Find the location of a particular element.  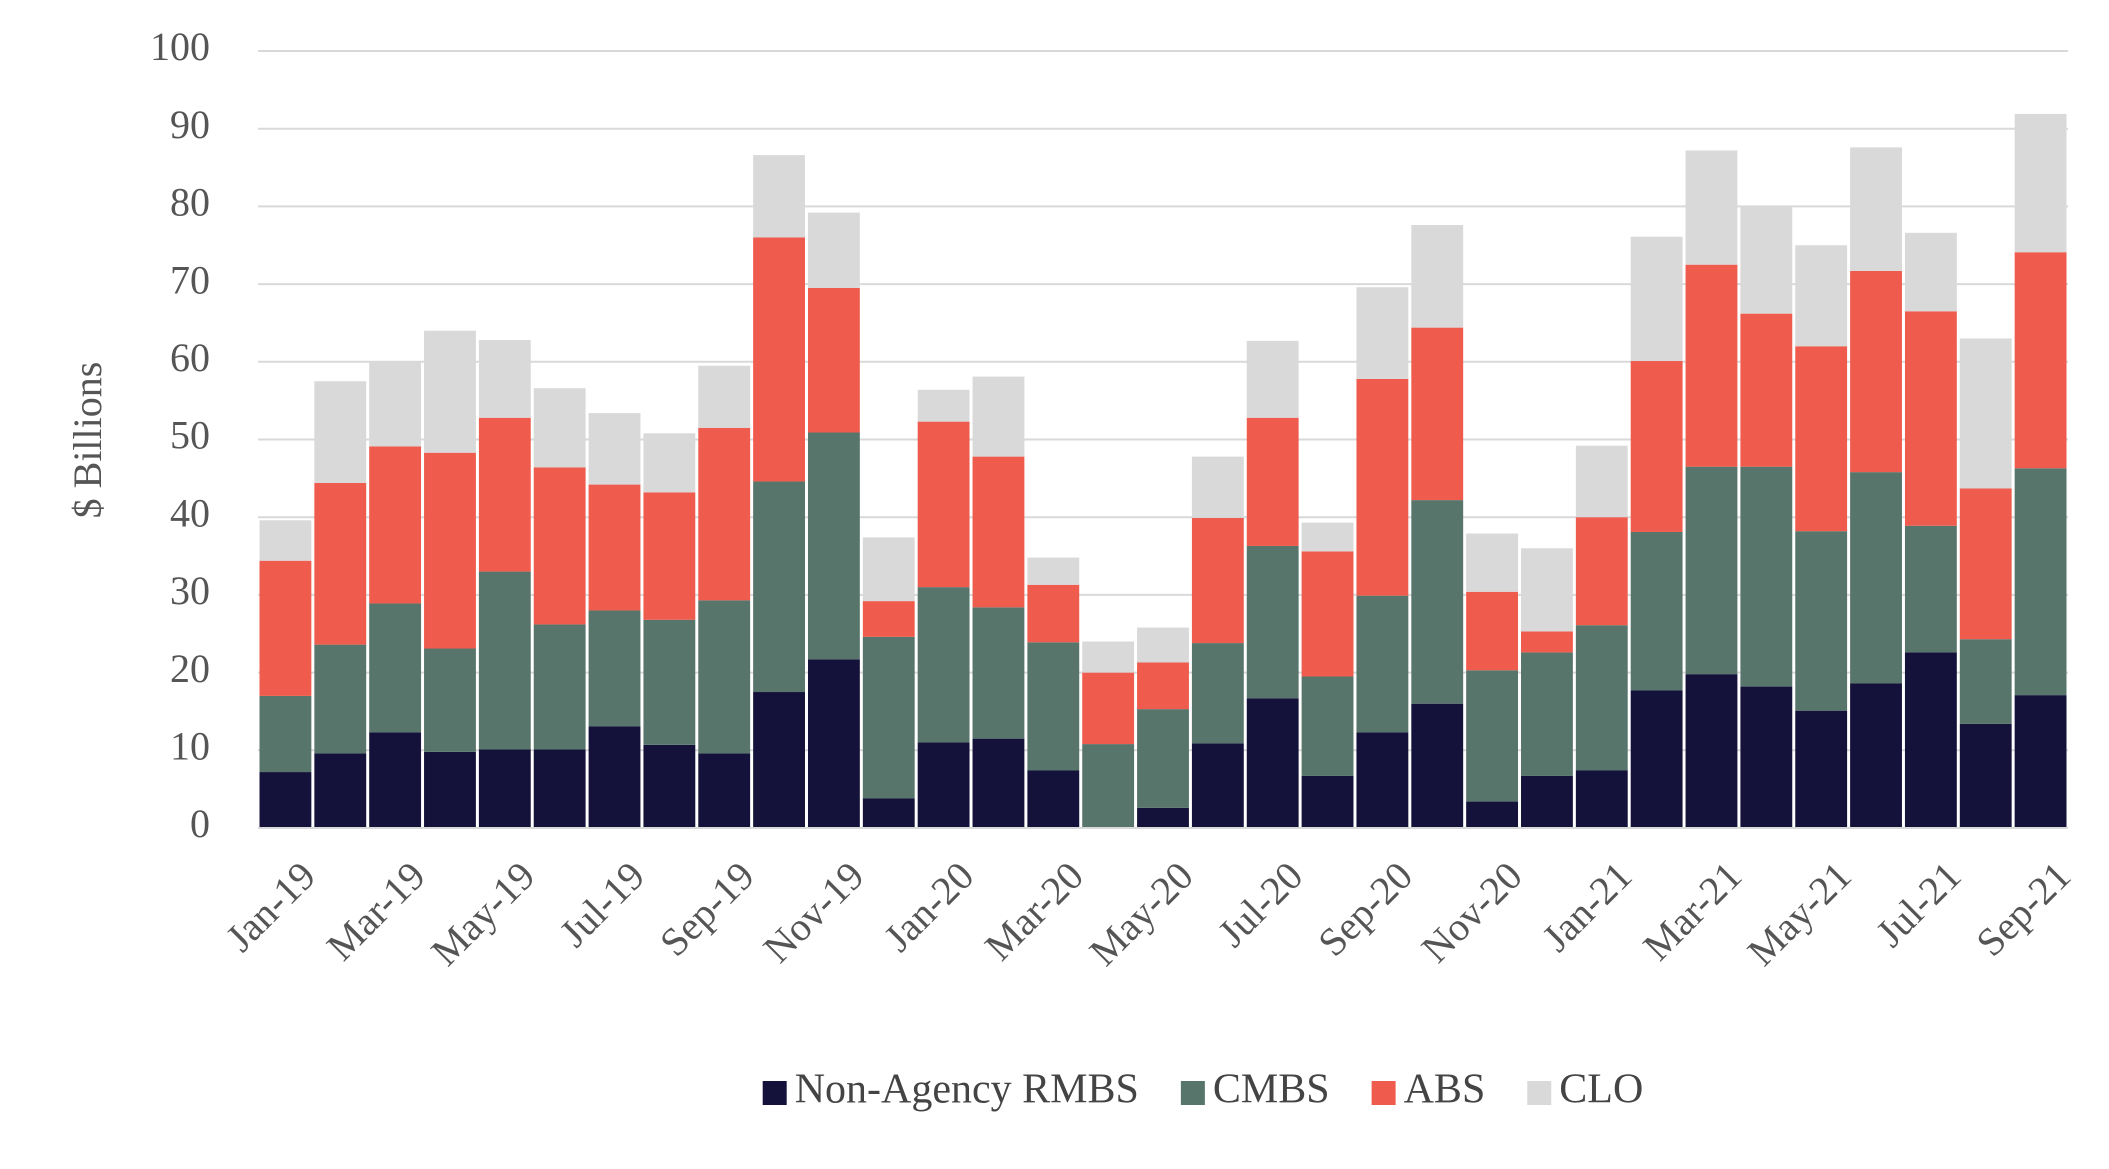

x-tick-label: Jan-21 is located at coordinates (1586, 906).